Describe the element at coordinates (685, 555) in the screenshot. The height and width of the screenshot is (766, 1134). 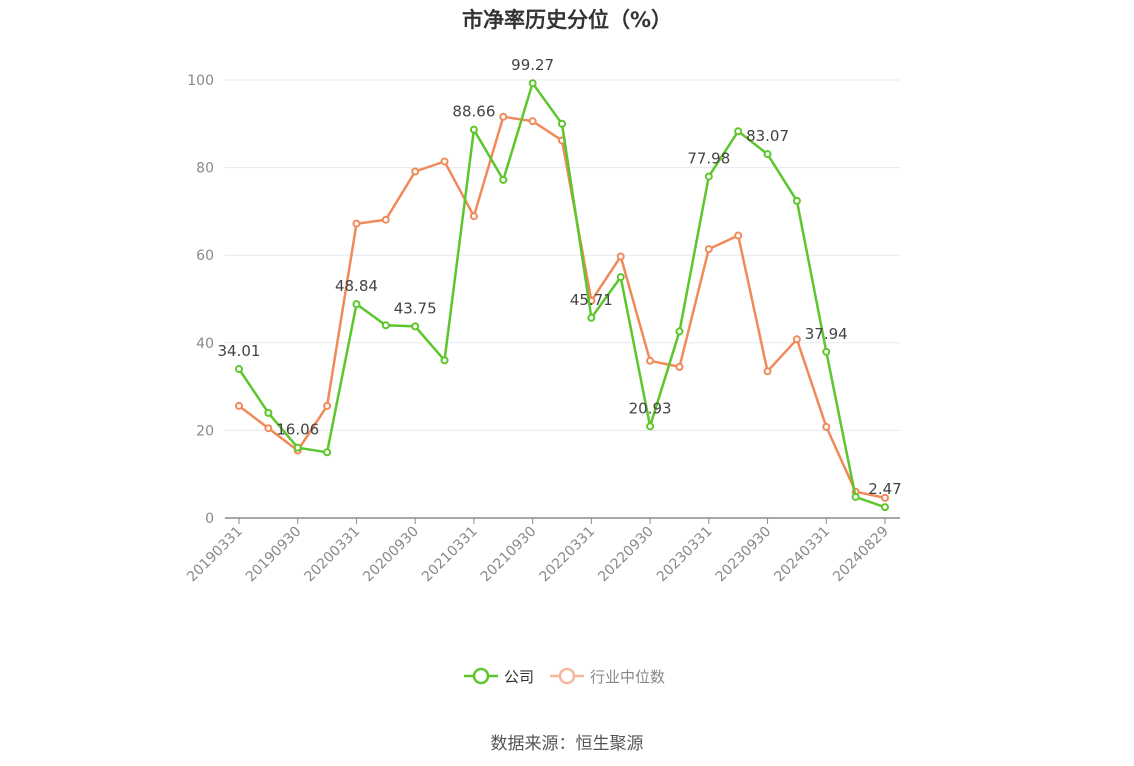
I see `x-tick-label: 20230331` at that location.